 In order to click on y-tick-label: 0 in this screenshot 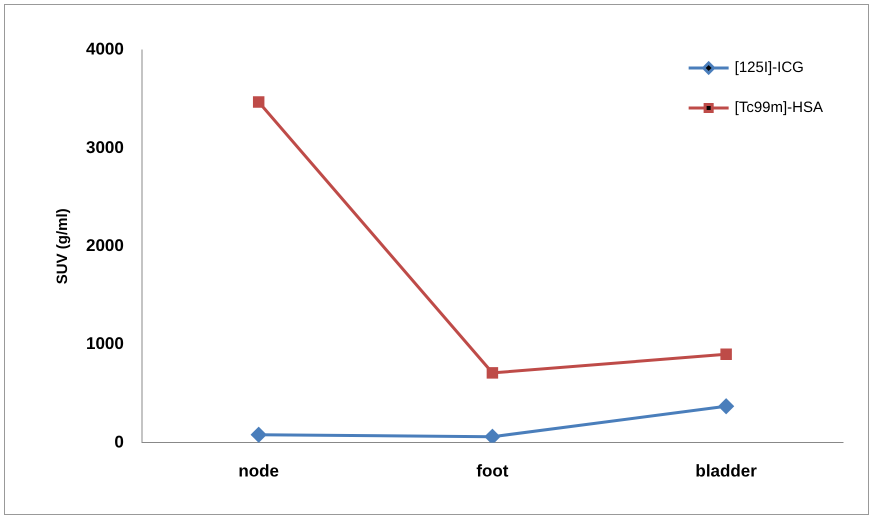, I will do `click(119, 442)`.